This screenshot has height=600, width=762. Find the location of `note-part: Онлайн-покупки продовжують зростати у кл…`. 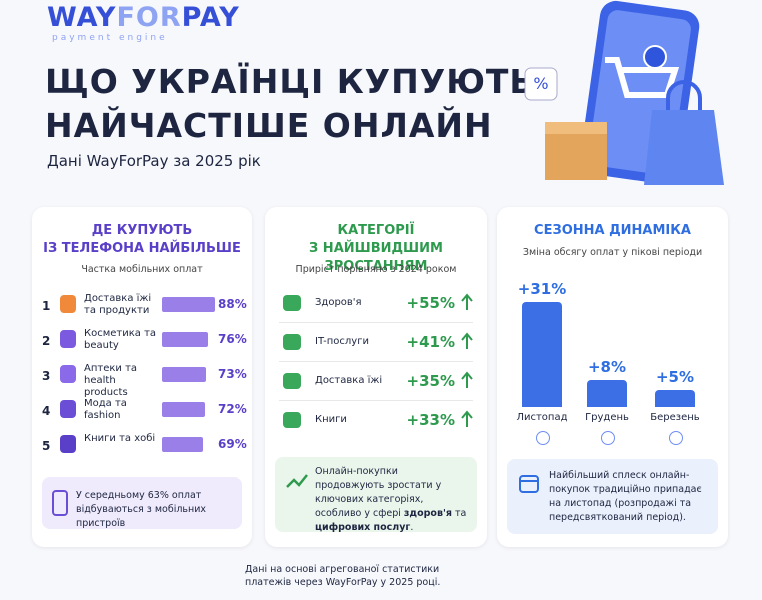

note-part: Онлайн-покупки продовжують зростати у кл… is located at coordinates (378, 492).